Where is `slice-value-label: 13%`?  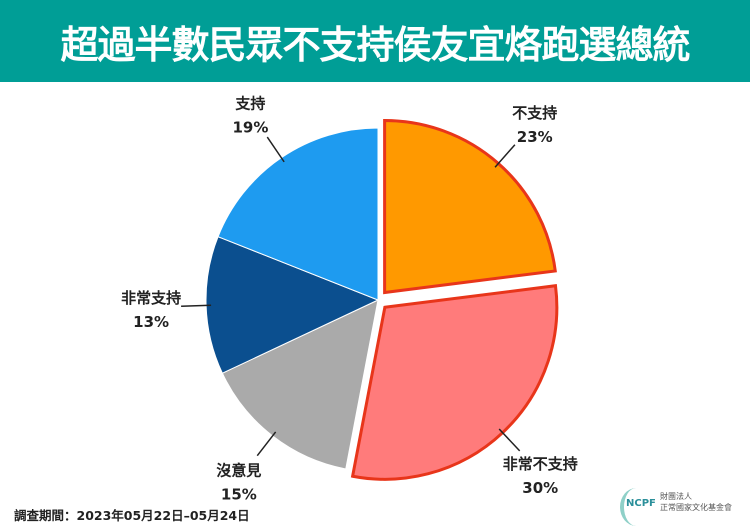
slice-value-label: 13% is located at coordinates (151, 322).